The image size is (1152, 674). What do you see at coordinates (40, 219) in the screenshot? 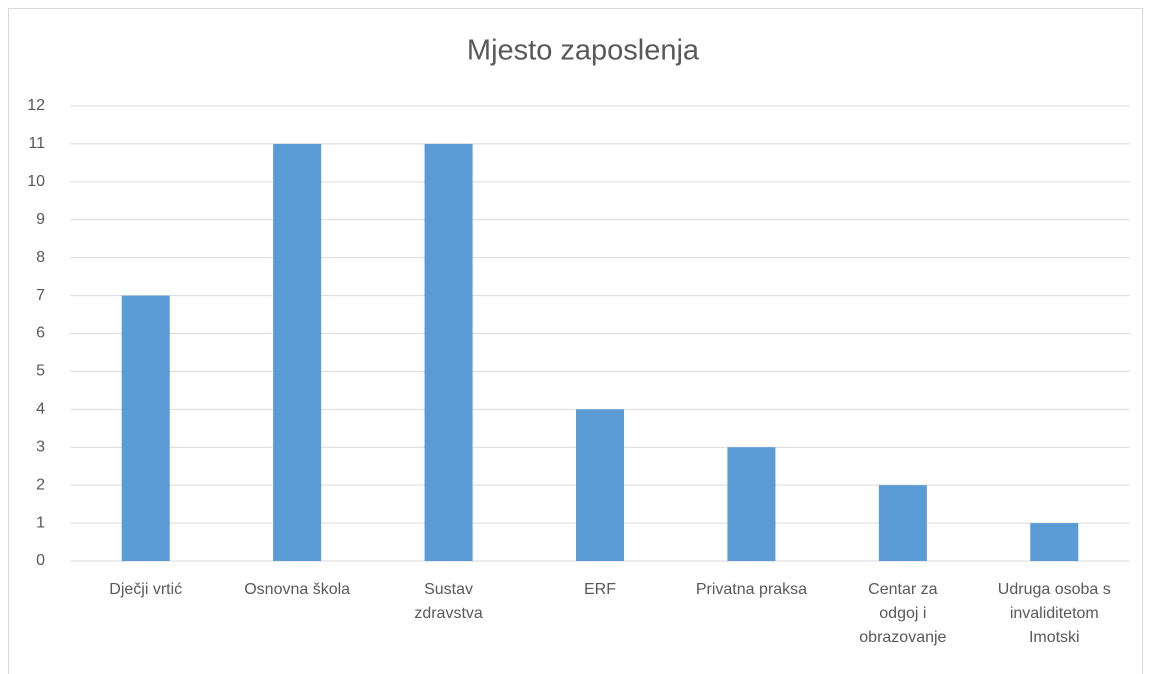
I see `y-tick-label: 9` at bounding box center [40, 219].